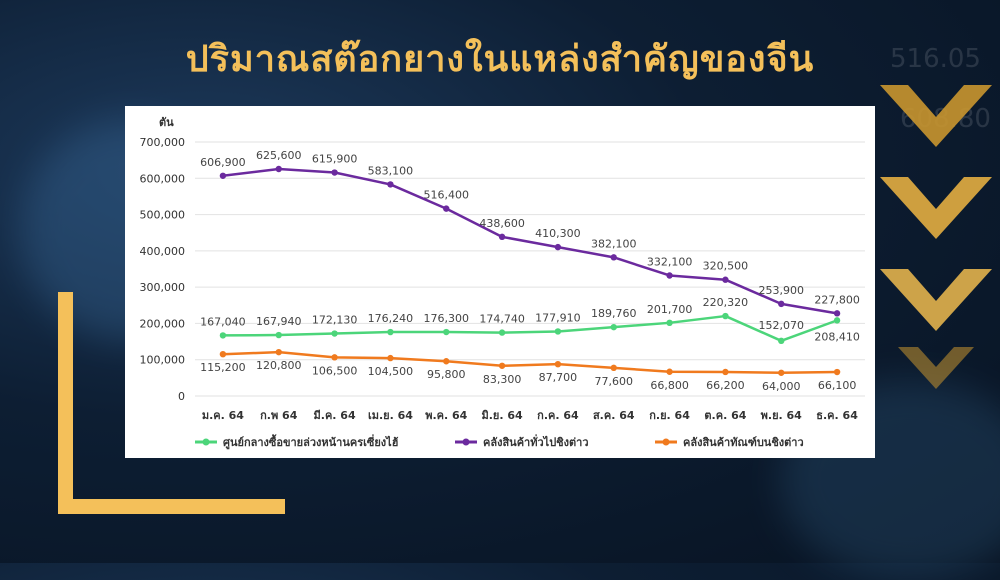 This screenshot has width=1000, height=580. Describe the element at coordinates (335, 370) in the screenshot. I see `data-label: 106,500` at that location.